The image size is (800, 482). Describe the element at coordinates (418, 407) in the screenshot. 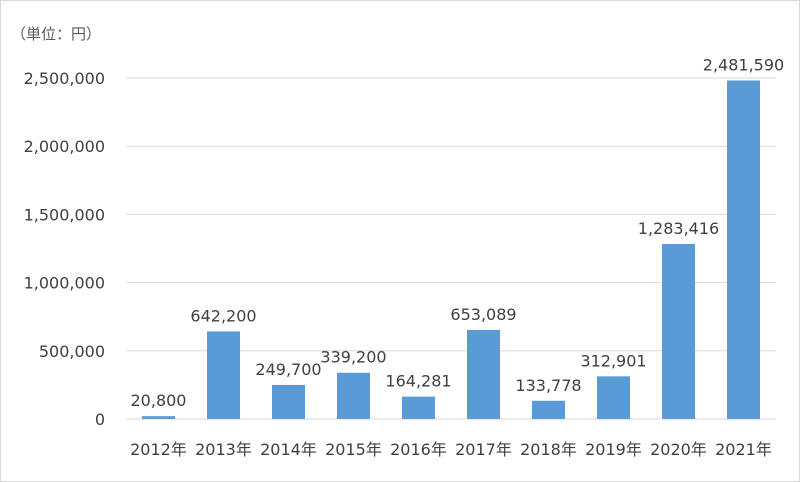

I see `bar-2016年` at that location.